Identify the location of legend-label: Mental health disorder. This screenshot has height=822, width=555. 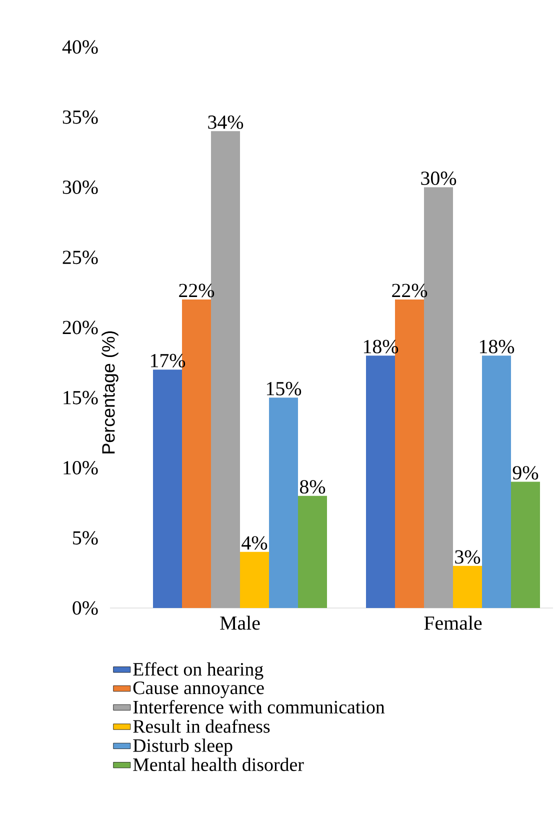
(218, 765).